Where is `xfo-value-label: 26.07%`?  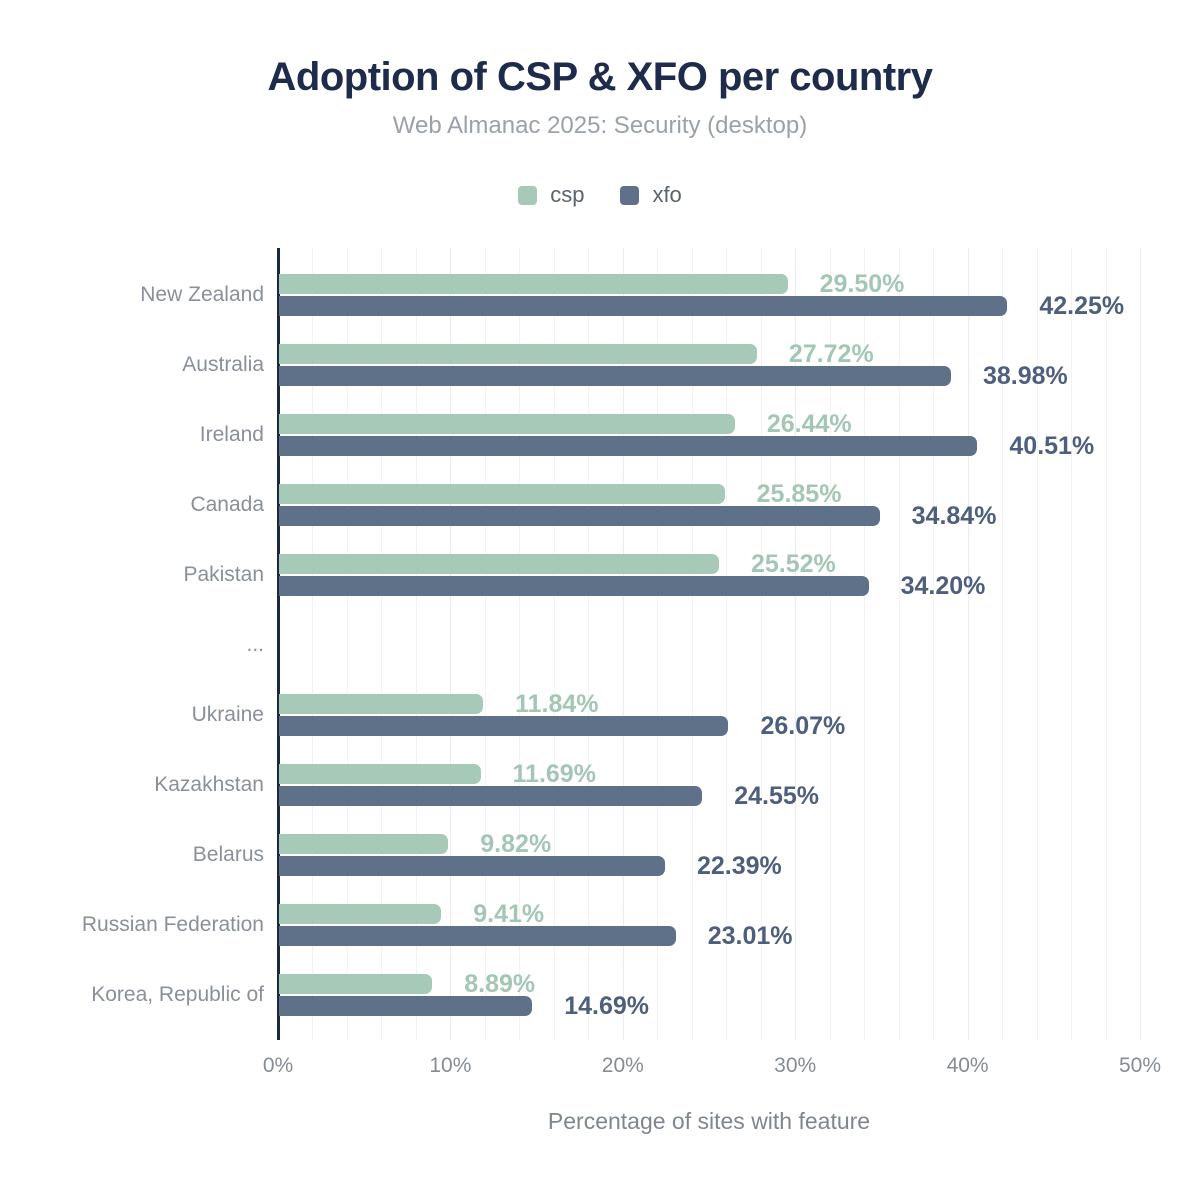
xfo-value-label: 26.07% is located at coordinates (803, 725).